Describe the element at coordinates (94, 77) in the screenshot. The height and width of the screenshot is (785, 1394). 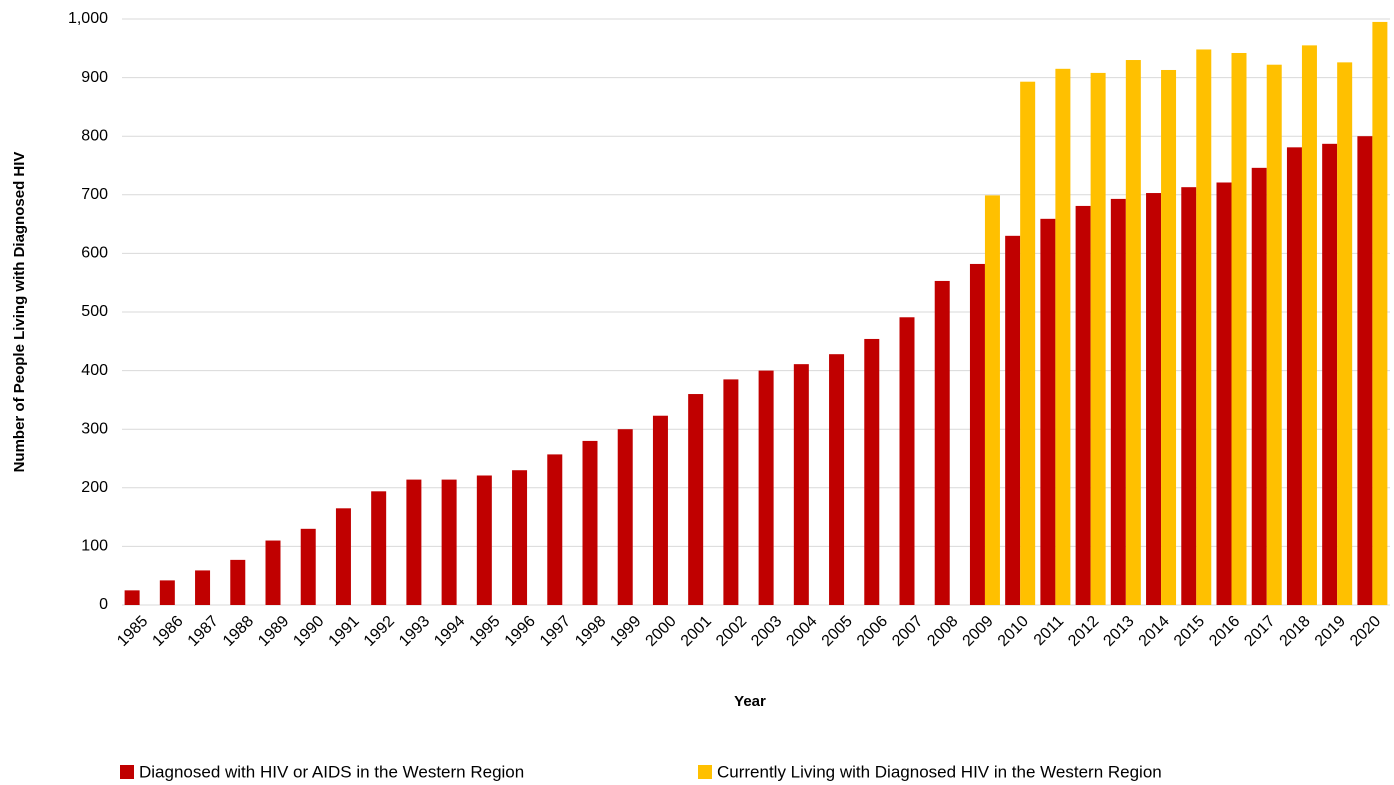
I see `y-tick-label: 900` at that location.